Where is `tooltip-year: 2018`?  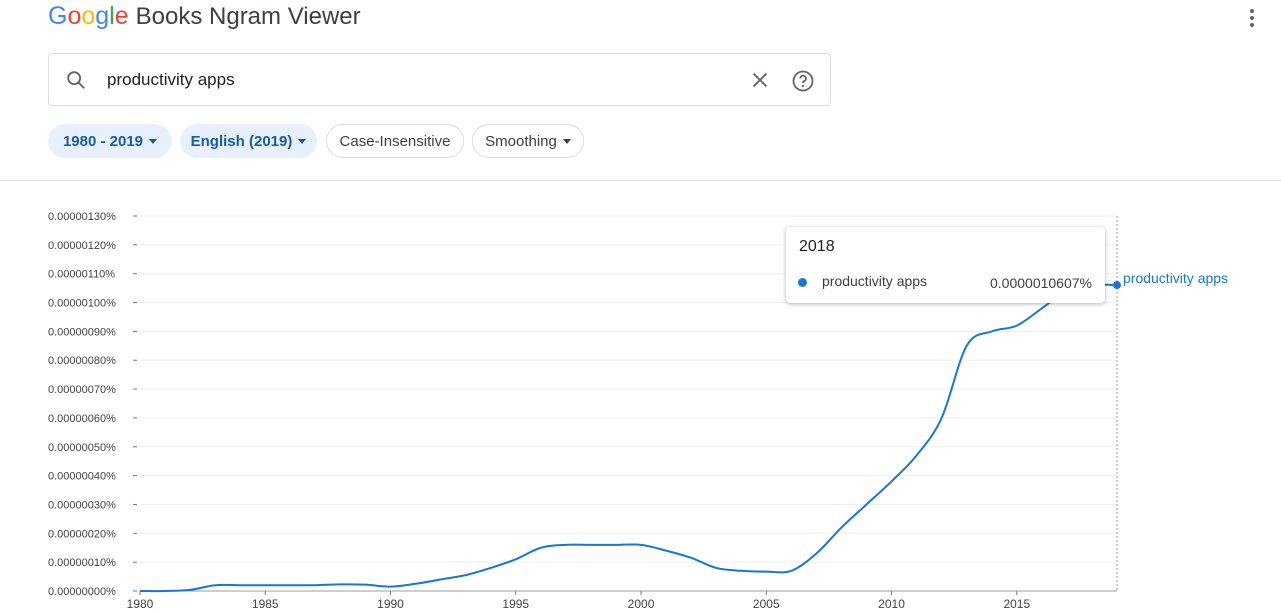 tooltip-year: 2018 is located at coordinates (817, 246).